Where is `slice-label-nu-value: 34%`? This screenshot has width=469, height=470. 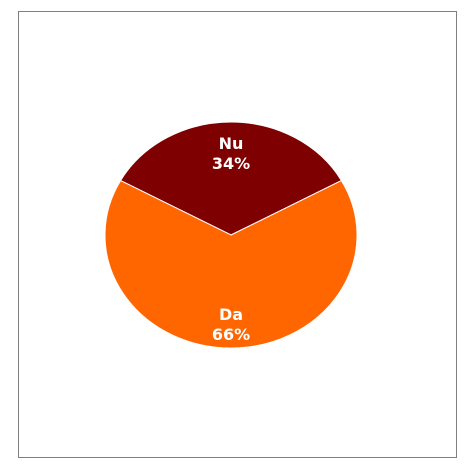 slice-label-nu-value: 34% is located at coordinates (231, 163).